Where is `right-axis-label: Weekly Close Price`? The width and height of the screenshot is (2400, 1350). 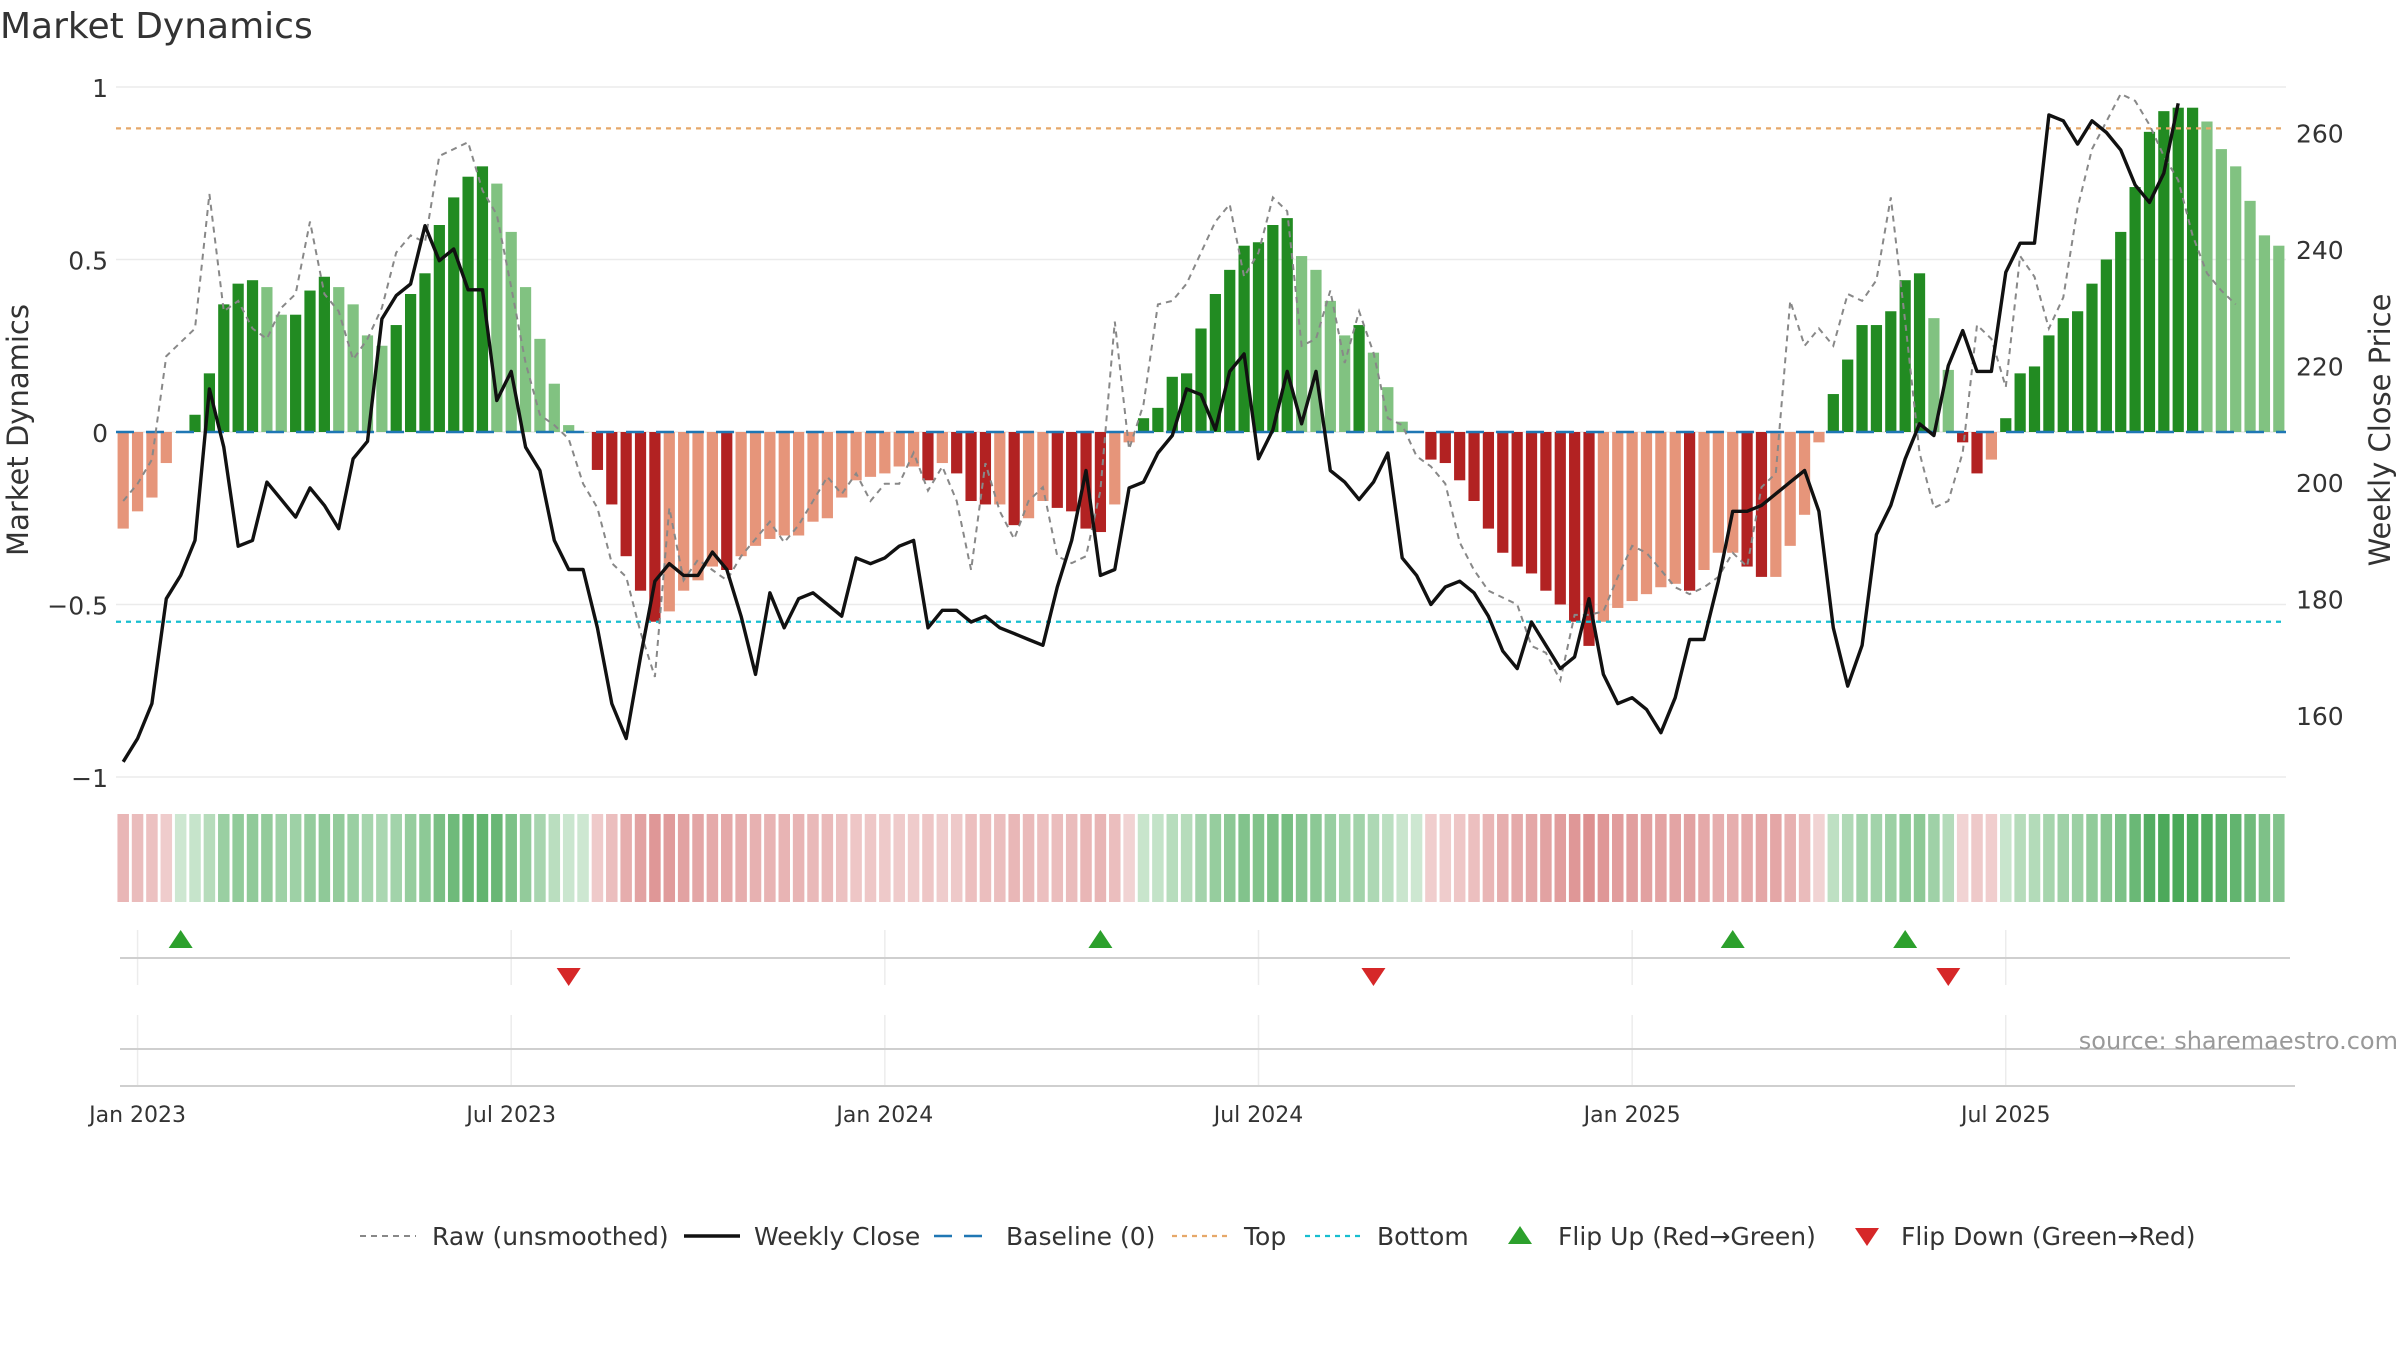
right-axis-label: Weekly Close Price is located at coordinates (2380, 430).